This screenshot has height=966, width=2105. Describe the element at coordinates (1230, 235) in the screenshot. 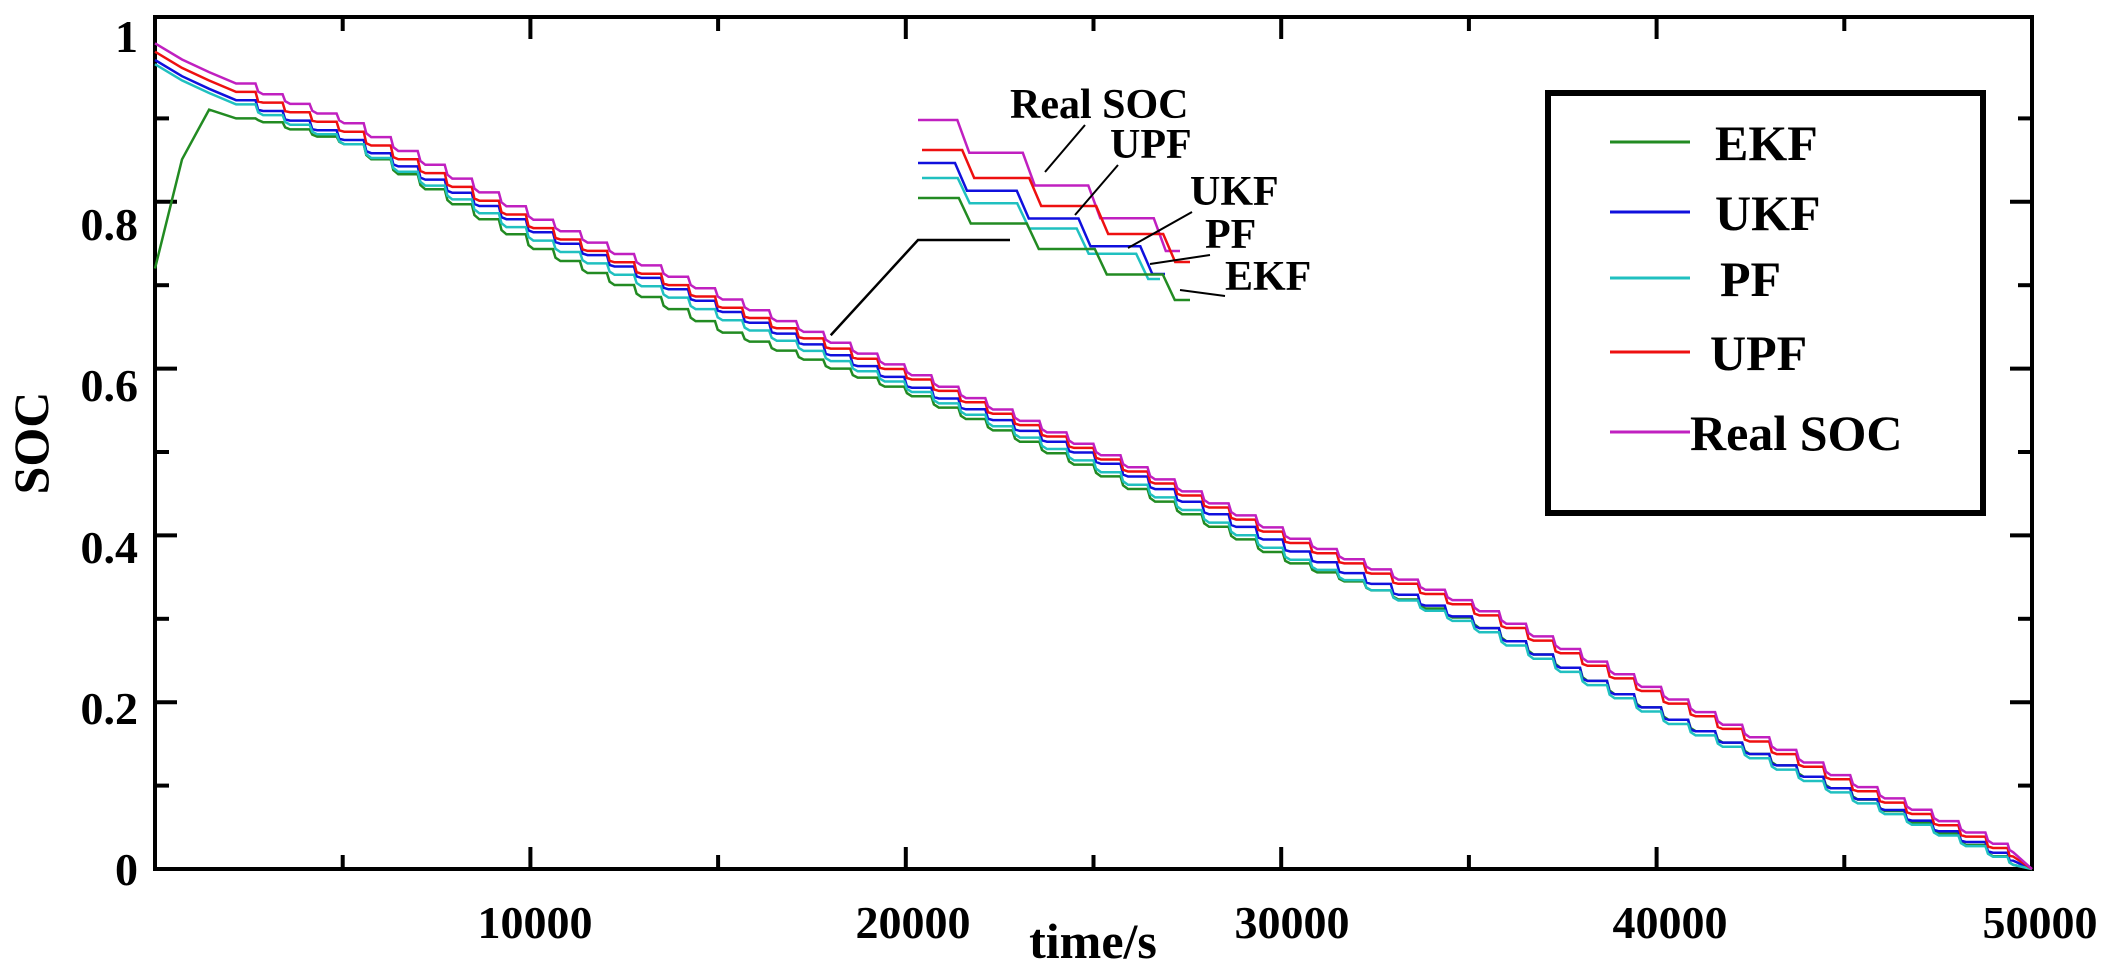

I see `inset-label-pf: PF` at that location.